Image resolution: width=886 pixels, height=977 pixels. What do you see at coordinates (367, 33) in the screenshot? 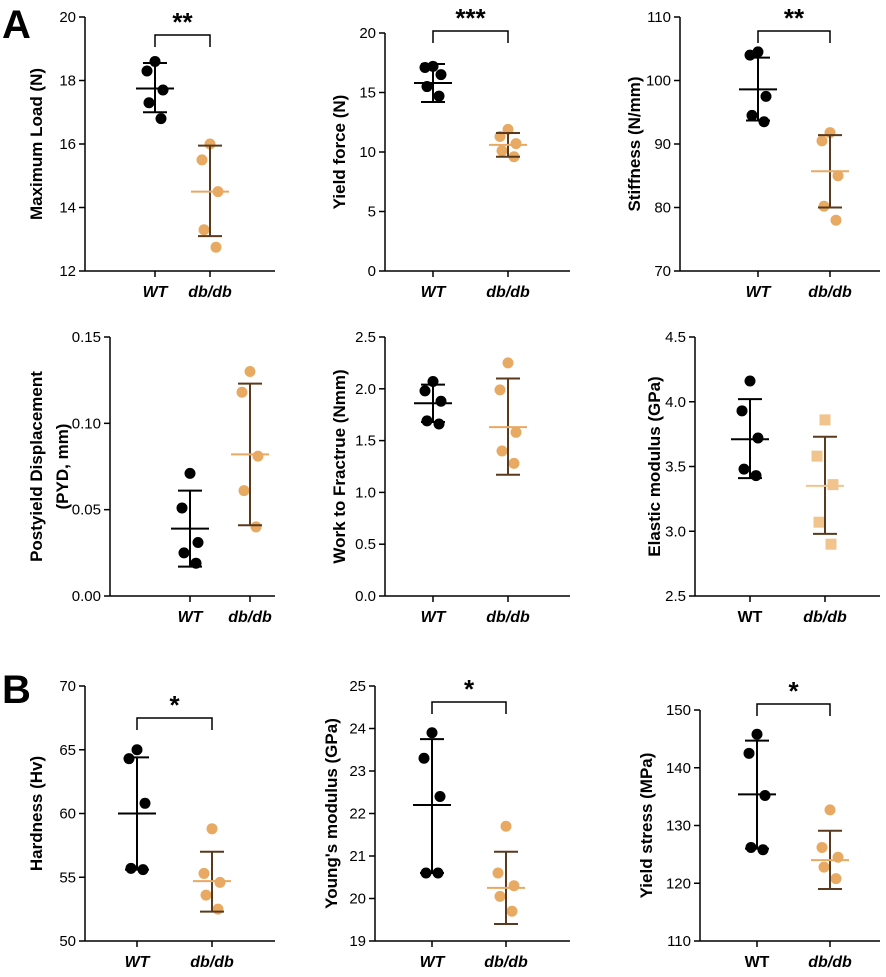
I see `y-tick-label: 20` at bounding box center [367, 33].